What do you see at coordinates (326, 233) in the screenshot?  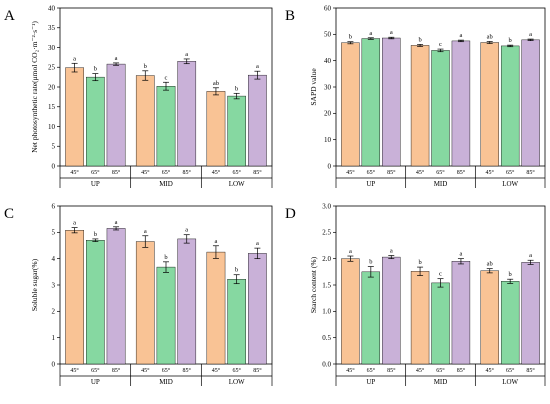 I see `y-tick-label: 2.5` at bounding box center [326, 233].